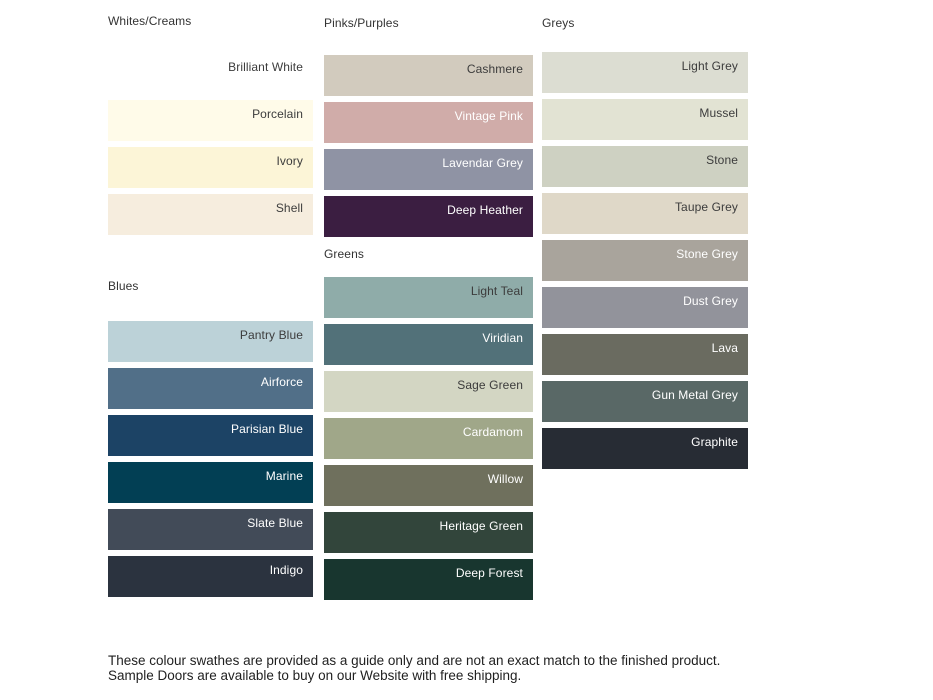  What do you see at coordinates (505, 479) in the screenshot?
I see `swatch-label-willow: Willow` at bounding box center [505, 479].